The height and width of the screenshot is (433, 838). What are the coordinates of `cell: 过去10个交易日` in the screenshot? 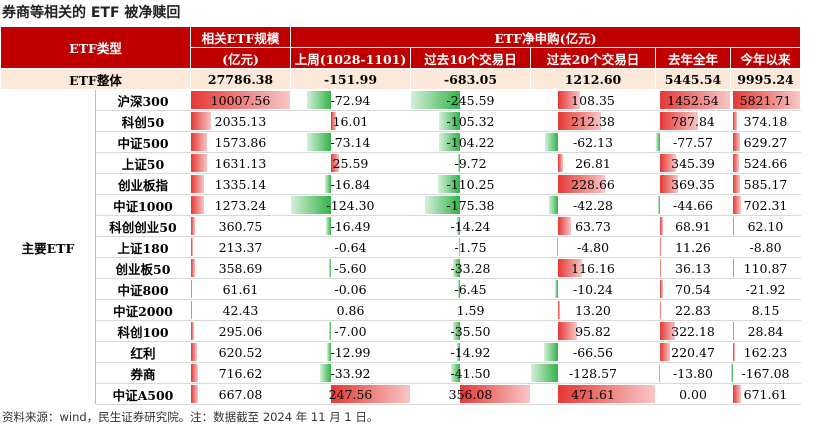 It's located at (470, 58).